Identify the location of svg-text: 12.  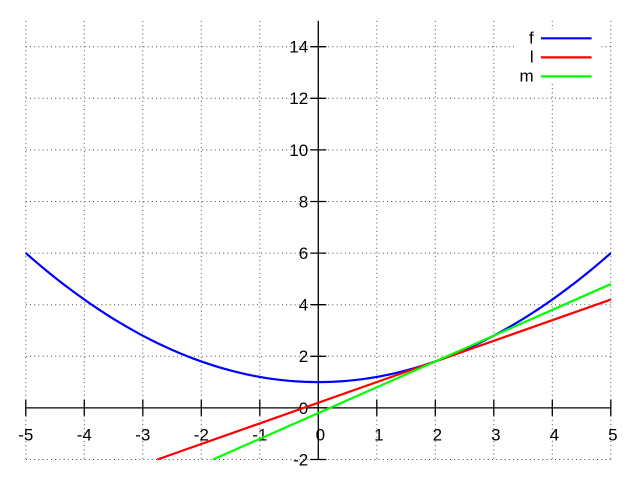
(298, 98).